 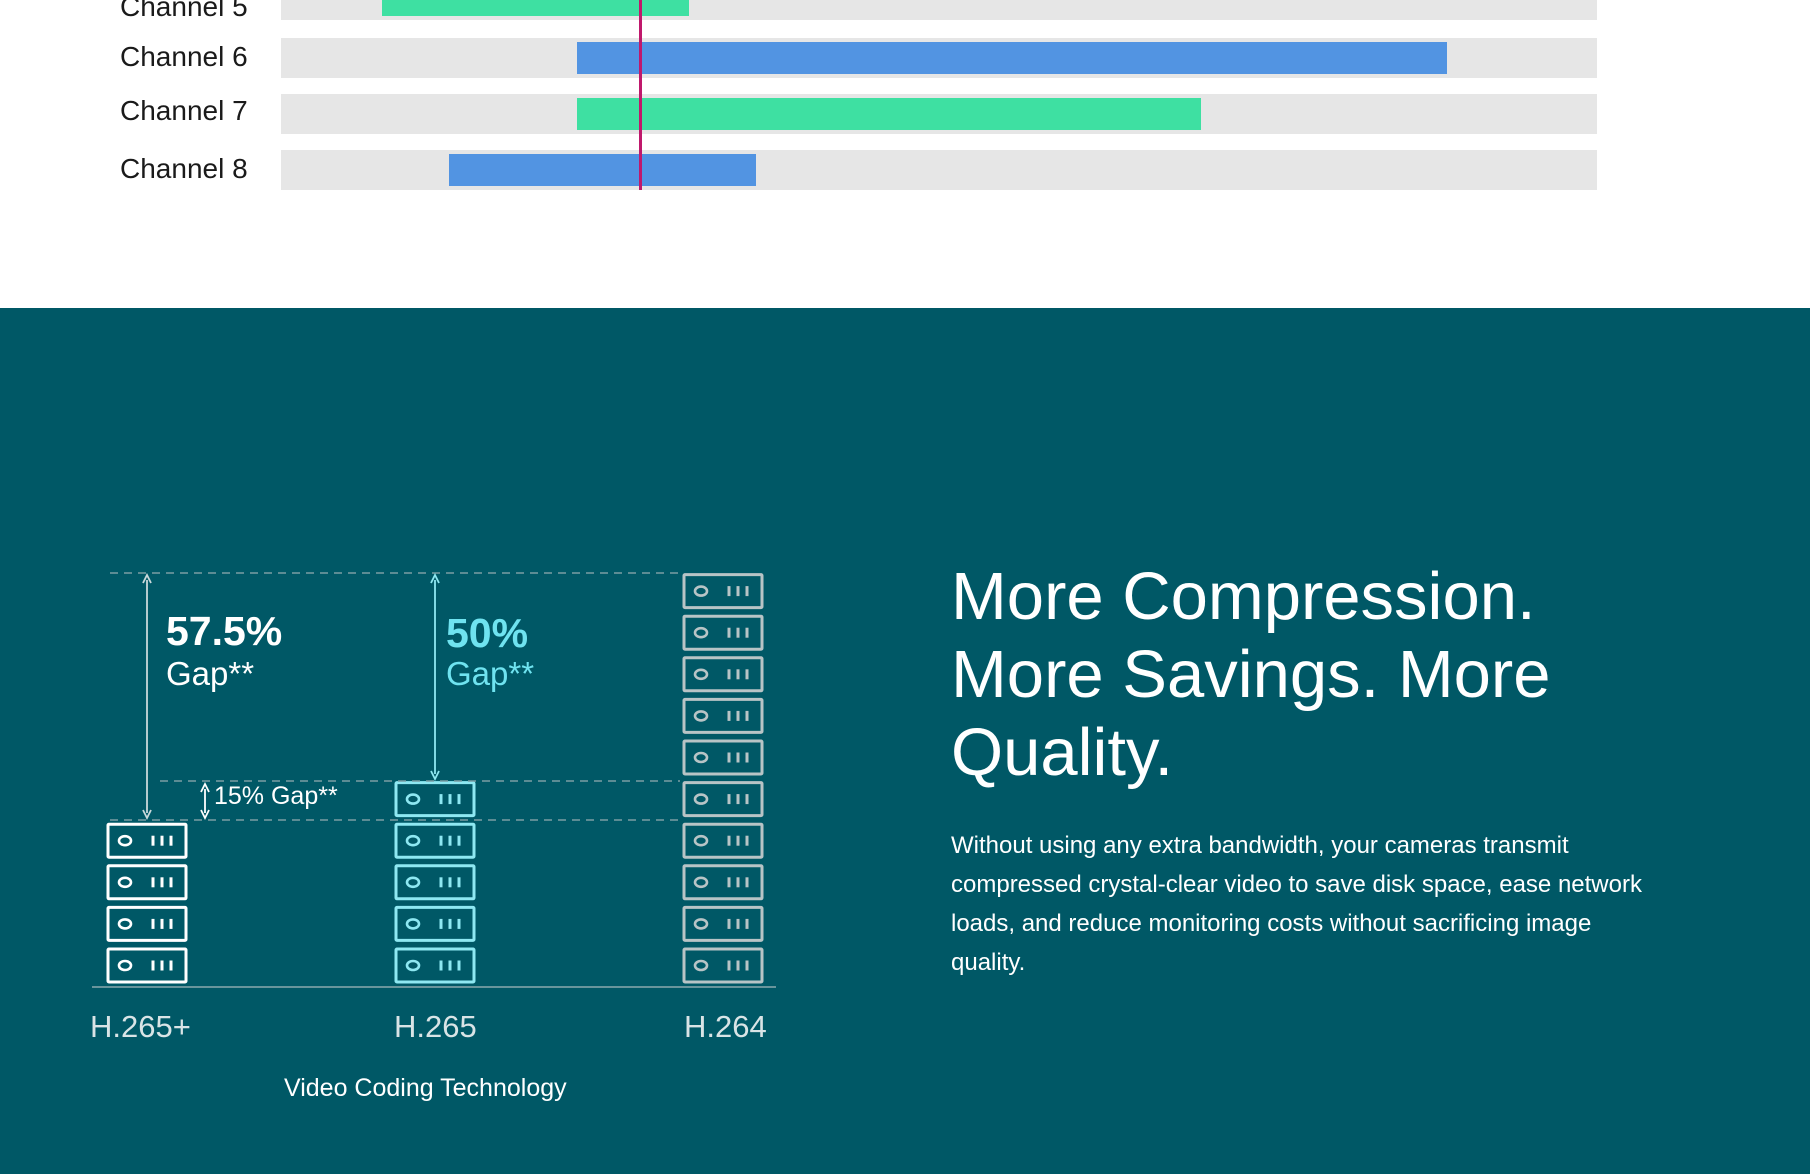 What do you see at coordinates (640, 95) in the screenshot?
I see `time-marker` at bounding box center [640, 95].